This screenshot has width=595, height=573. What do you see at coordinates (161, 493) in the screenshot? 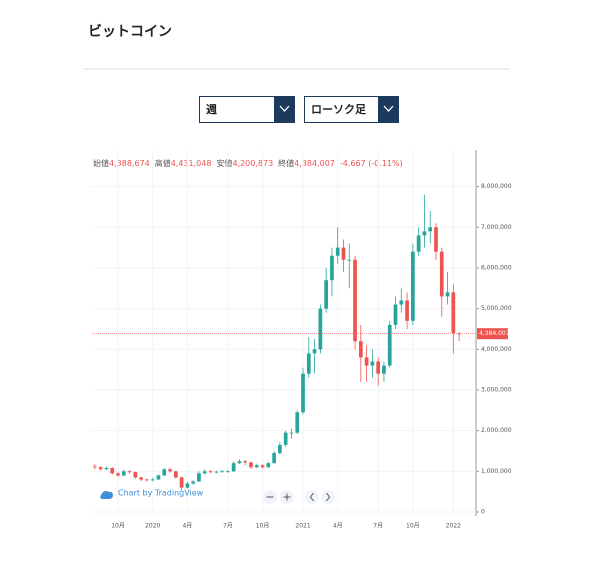
I see `attribution: Chart by TradingView` at bounding box center [161, 493].